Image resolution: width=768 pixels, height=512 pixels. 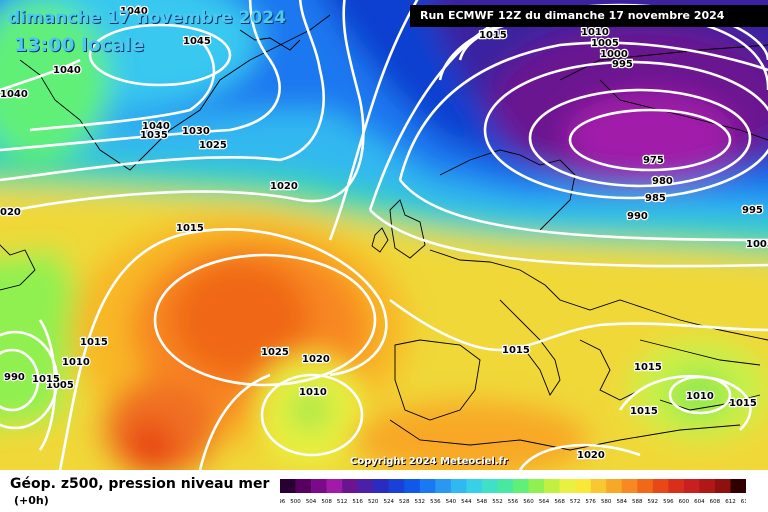 What do you see at coordinates (10, 212) in the screenshot?
I see `isobar-label: 020` at bounding box center [10, 212].